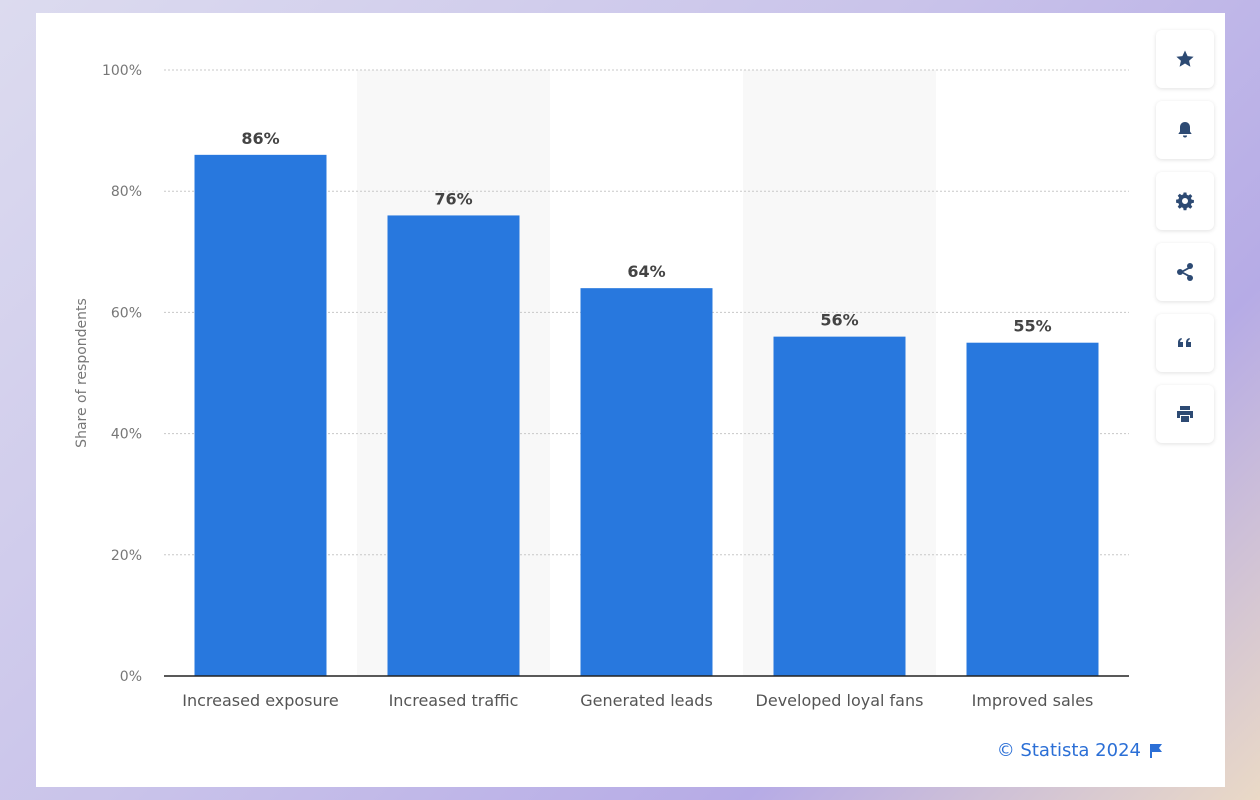 Image resolution: width=1260 pixels, height=800 pixels. I want to click on chart-toolbar, so click(1185, 243).